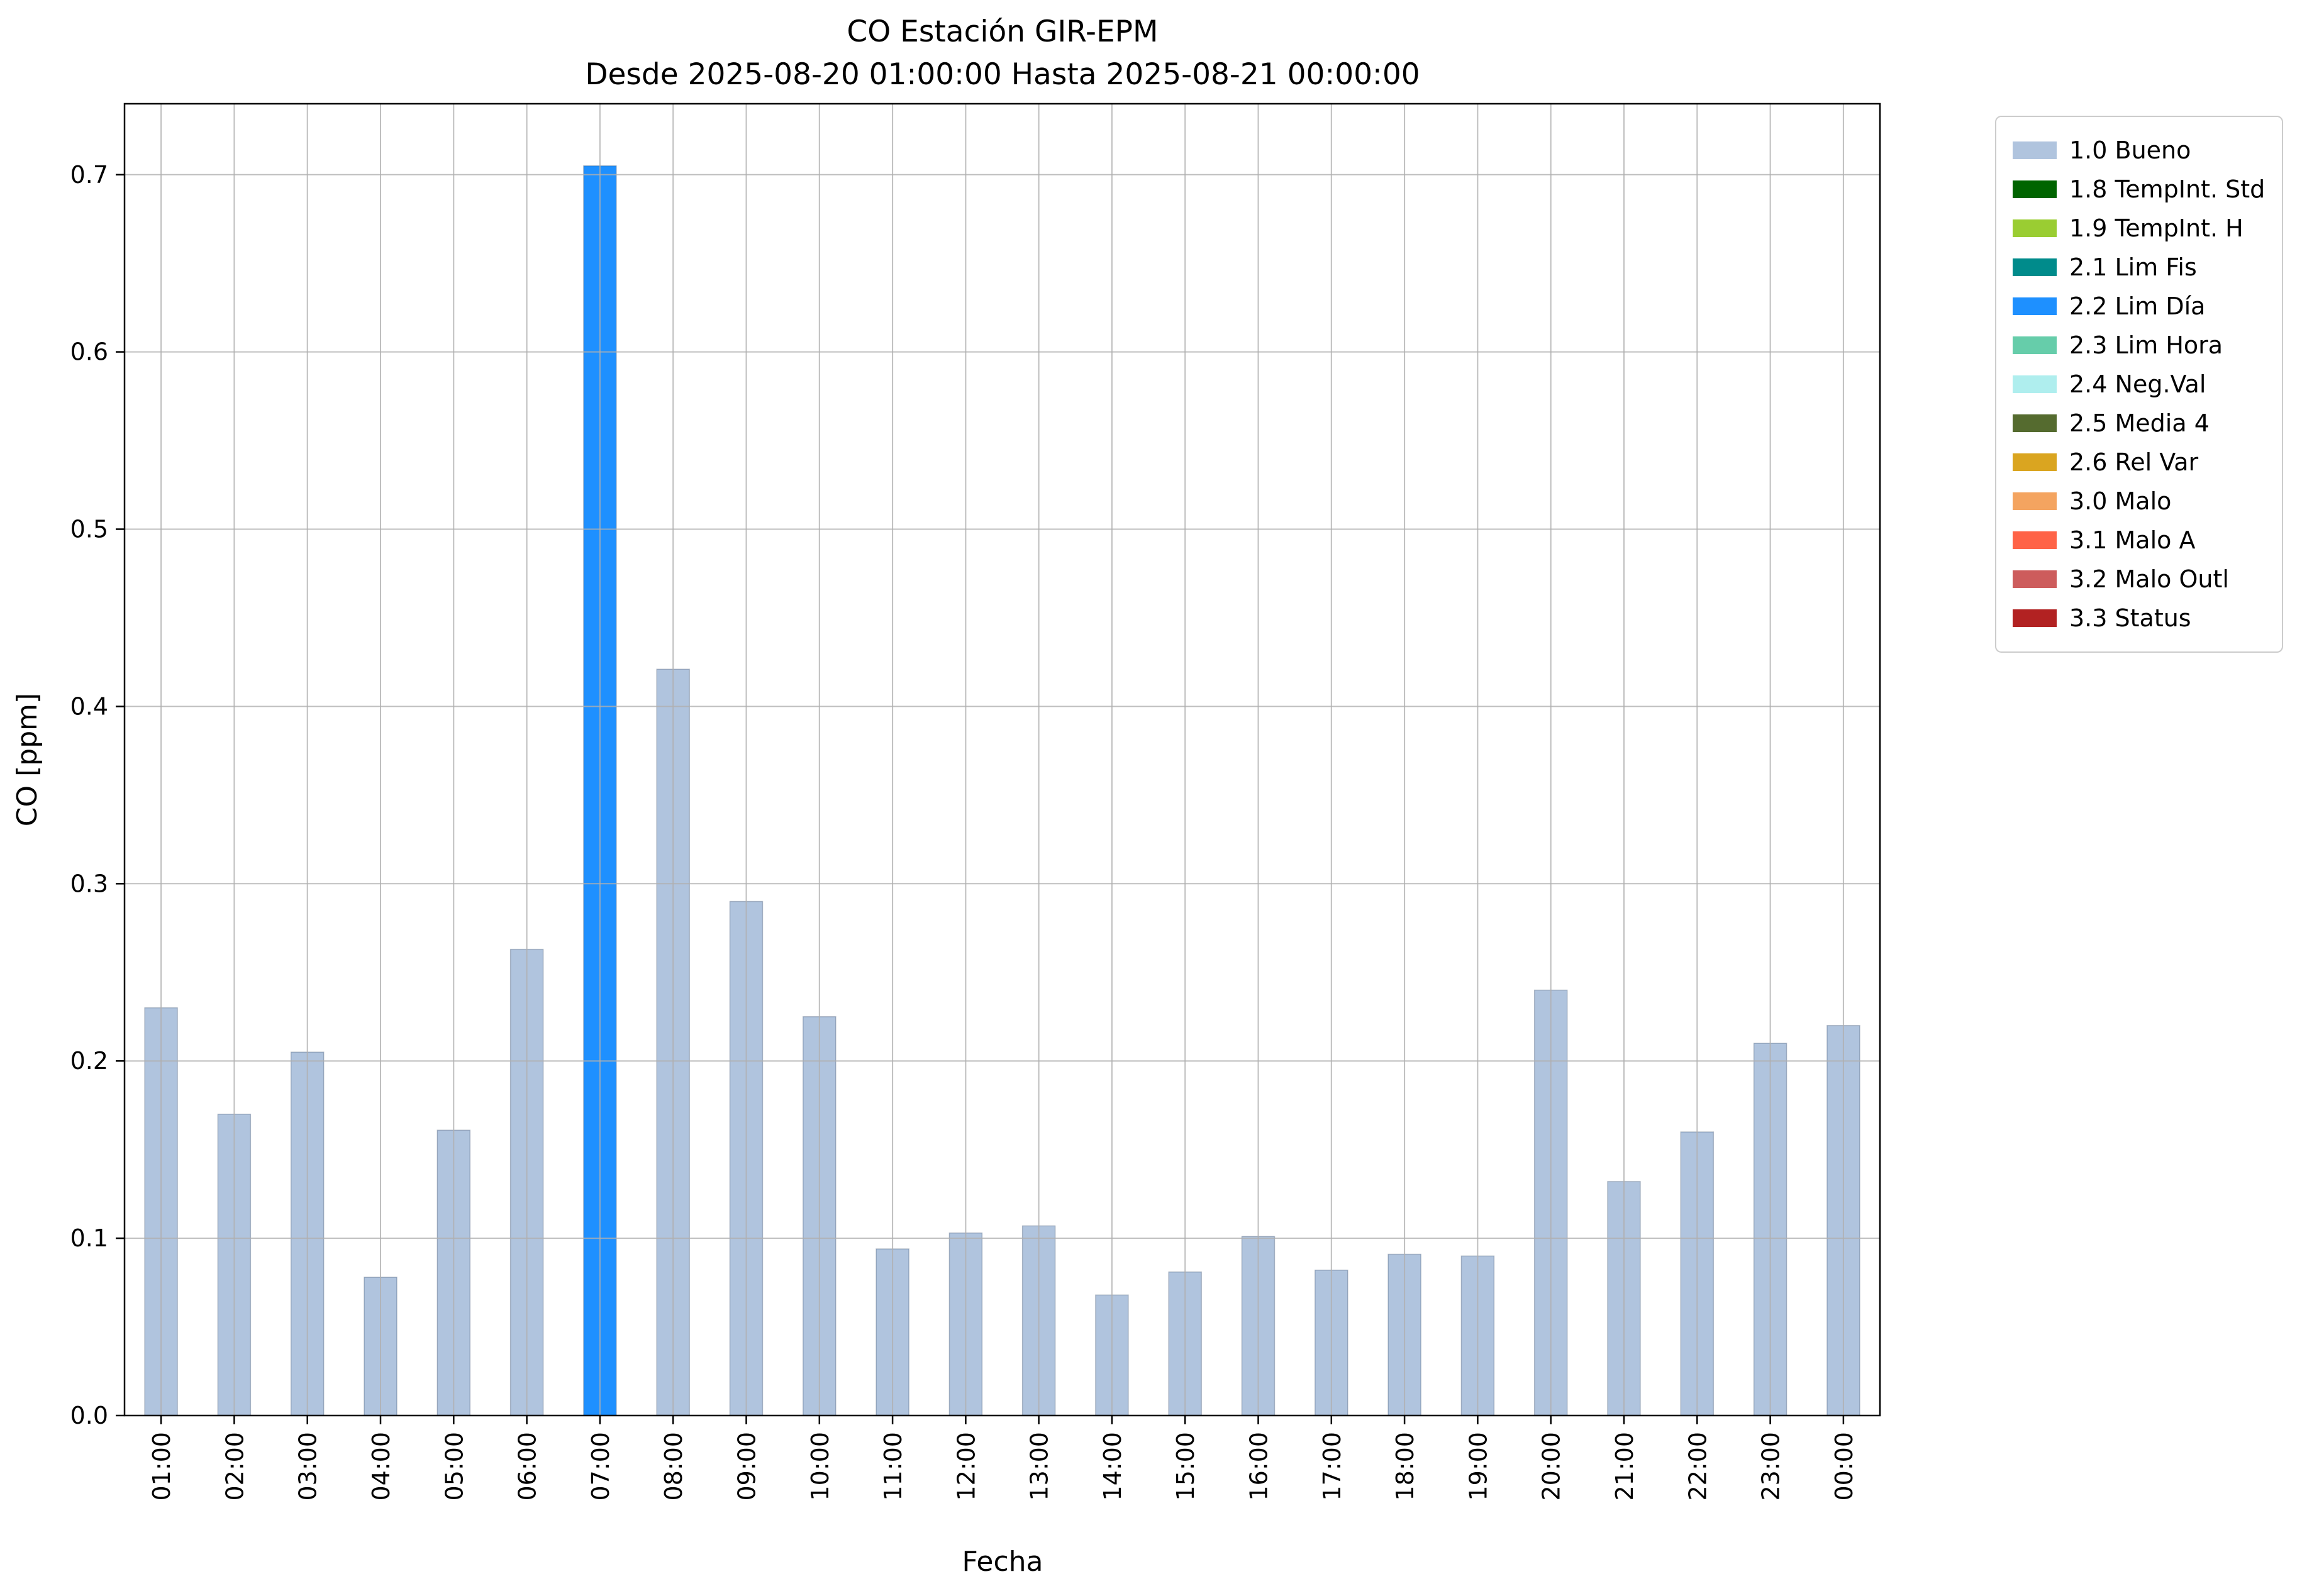 This screenshot has width=2324, height=1596. Describe the element at coordinates (161, 1466) in the screenshot. I see `x-tick-label: 01:00` at that location.